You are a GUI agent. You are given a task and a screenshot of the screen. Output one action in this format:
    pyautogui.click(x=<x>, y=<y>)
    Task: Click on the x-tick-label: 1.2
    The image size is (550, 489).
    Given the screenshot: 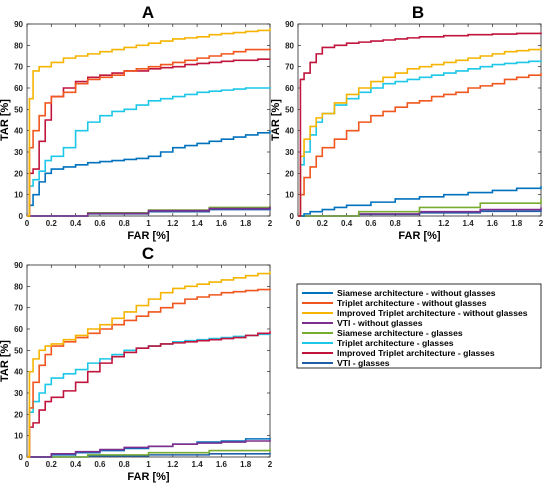 What is the action you would take?
    pyautogui.click(x=173, y=223)
    